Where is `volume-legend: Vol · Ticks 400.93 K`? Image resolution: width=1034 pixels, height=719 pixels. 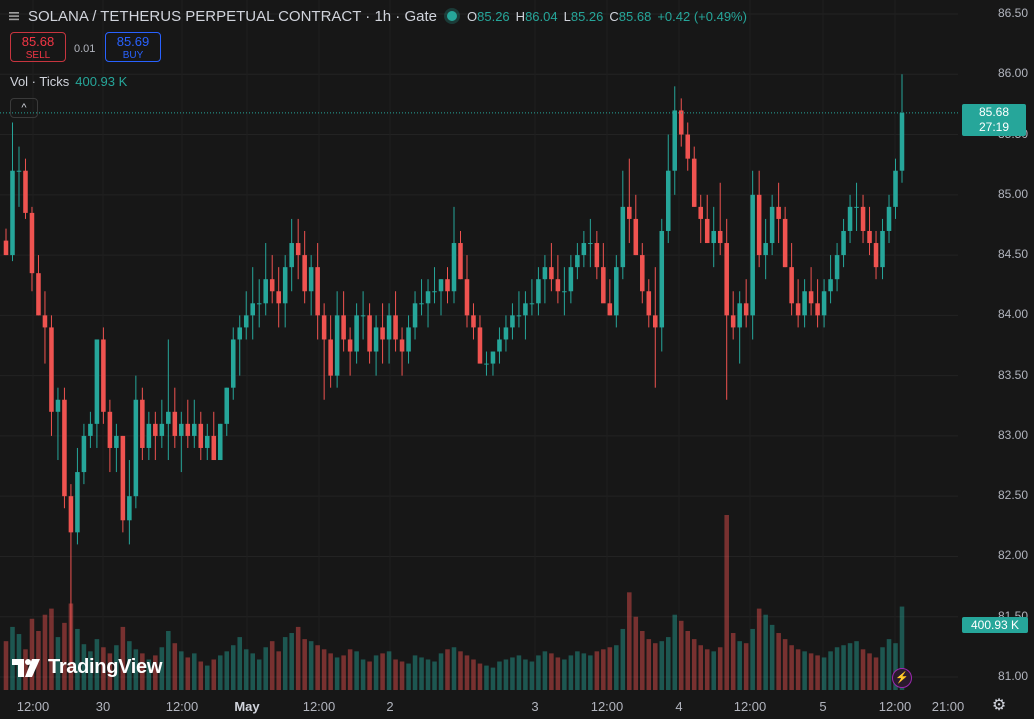
volume-legend: Vol · Ticks 400.93 K is located at coordinates (68, 81).